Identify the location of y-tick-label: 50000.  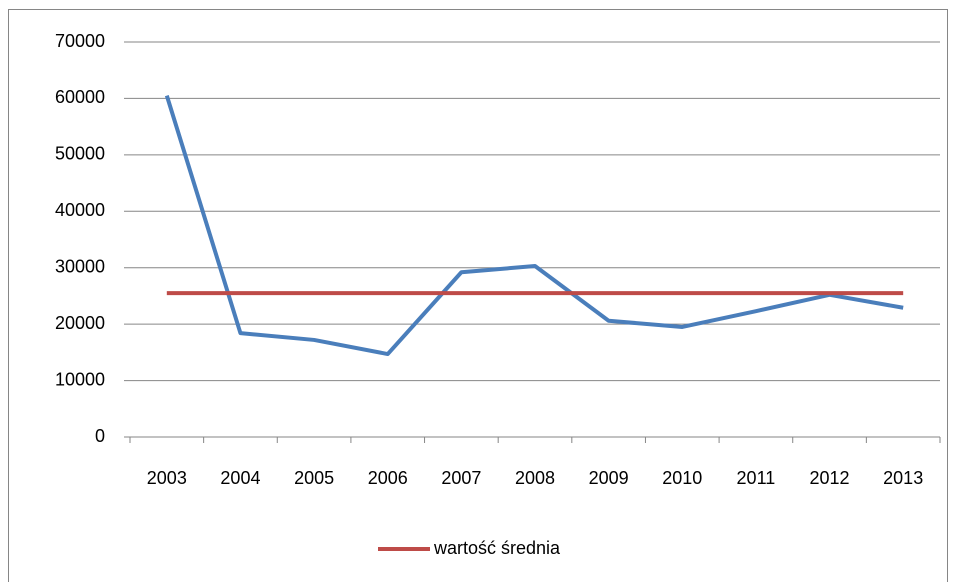
(80, 154).